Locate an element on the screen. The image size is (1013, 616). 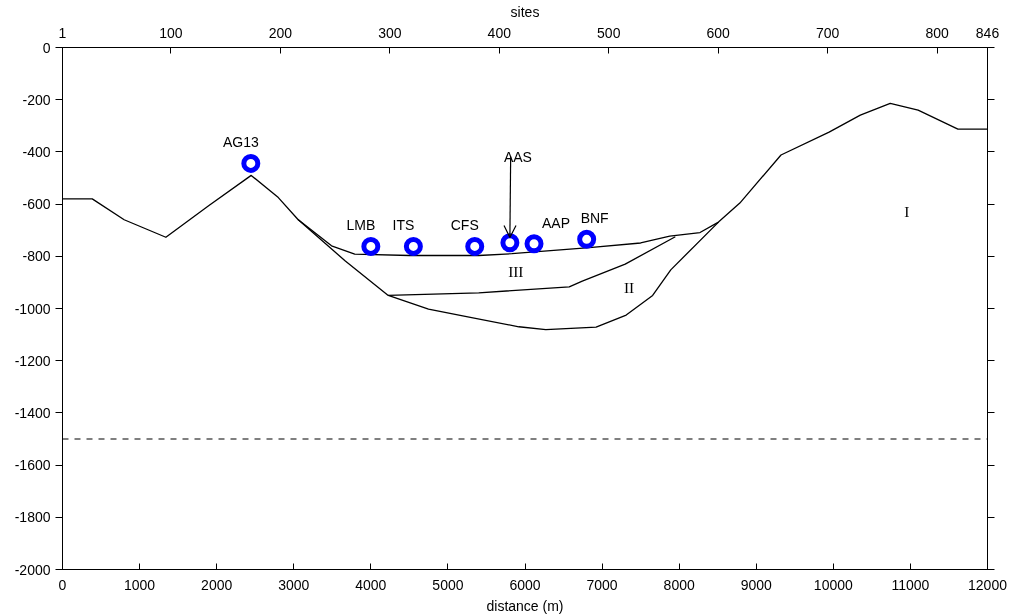
x2-tick-label: 300 is located at coordinates (390, 32).